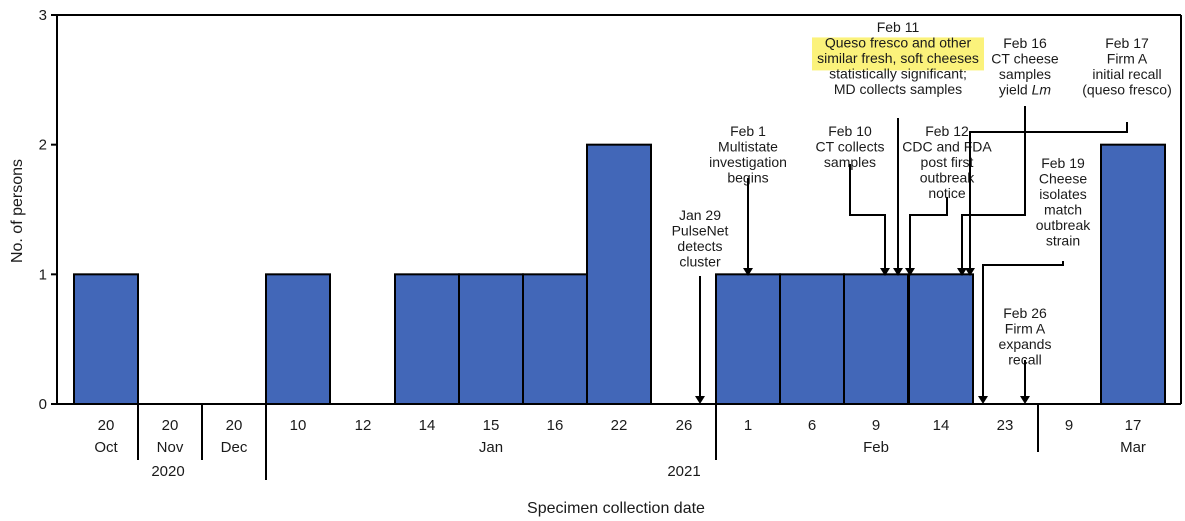  Describe the element at coordinates (947, 193) in the screenshot. I see `annotation-line: notice` at that location.